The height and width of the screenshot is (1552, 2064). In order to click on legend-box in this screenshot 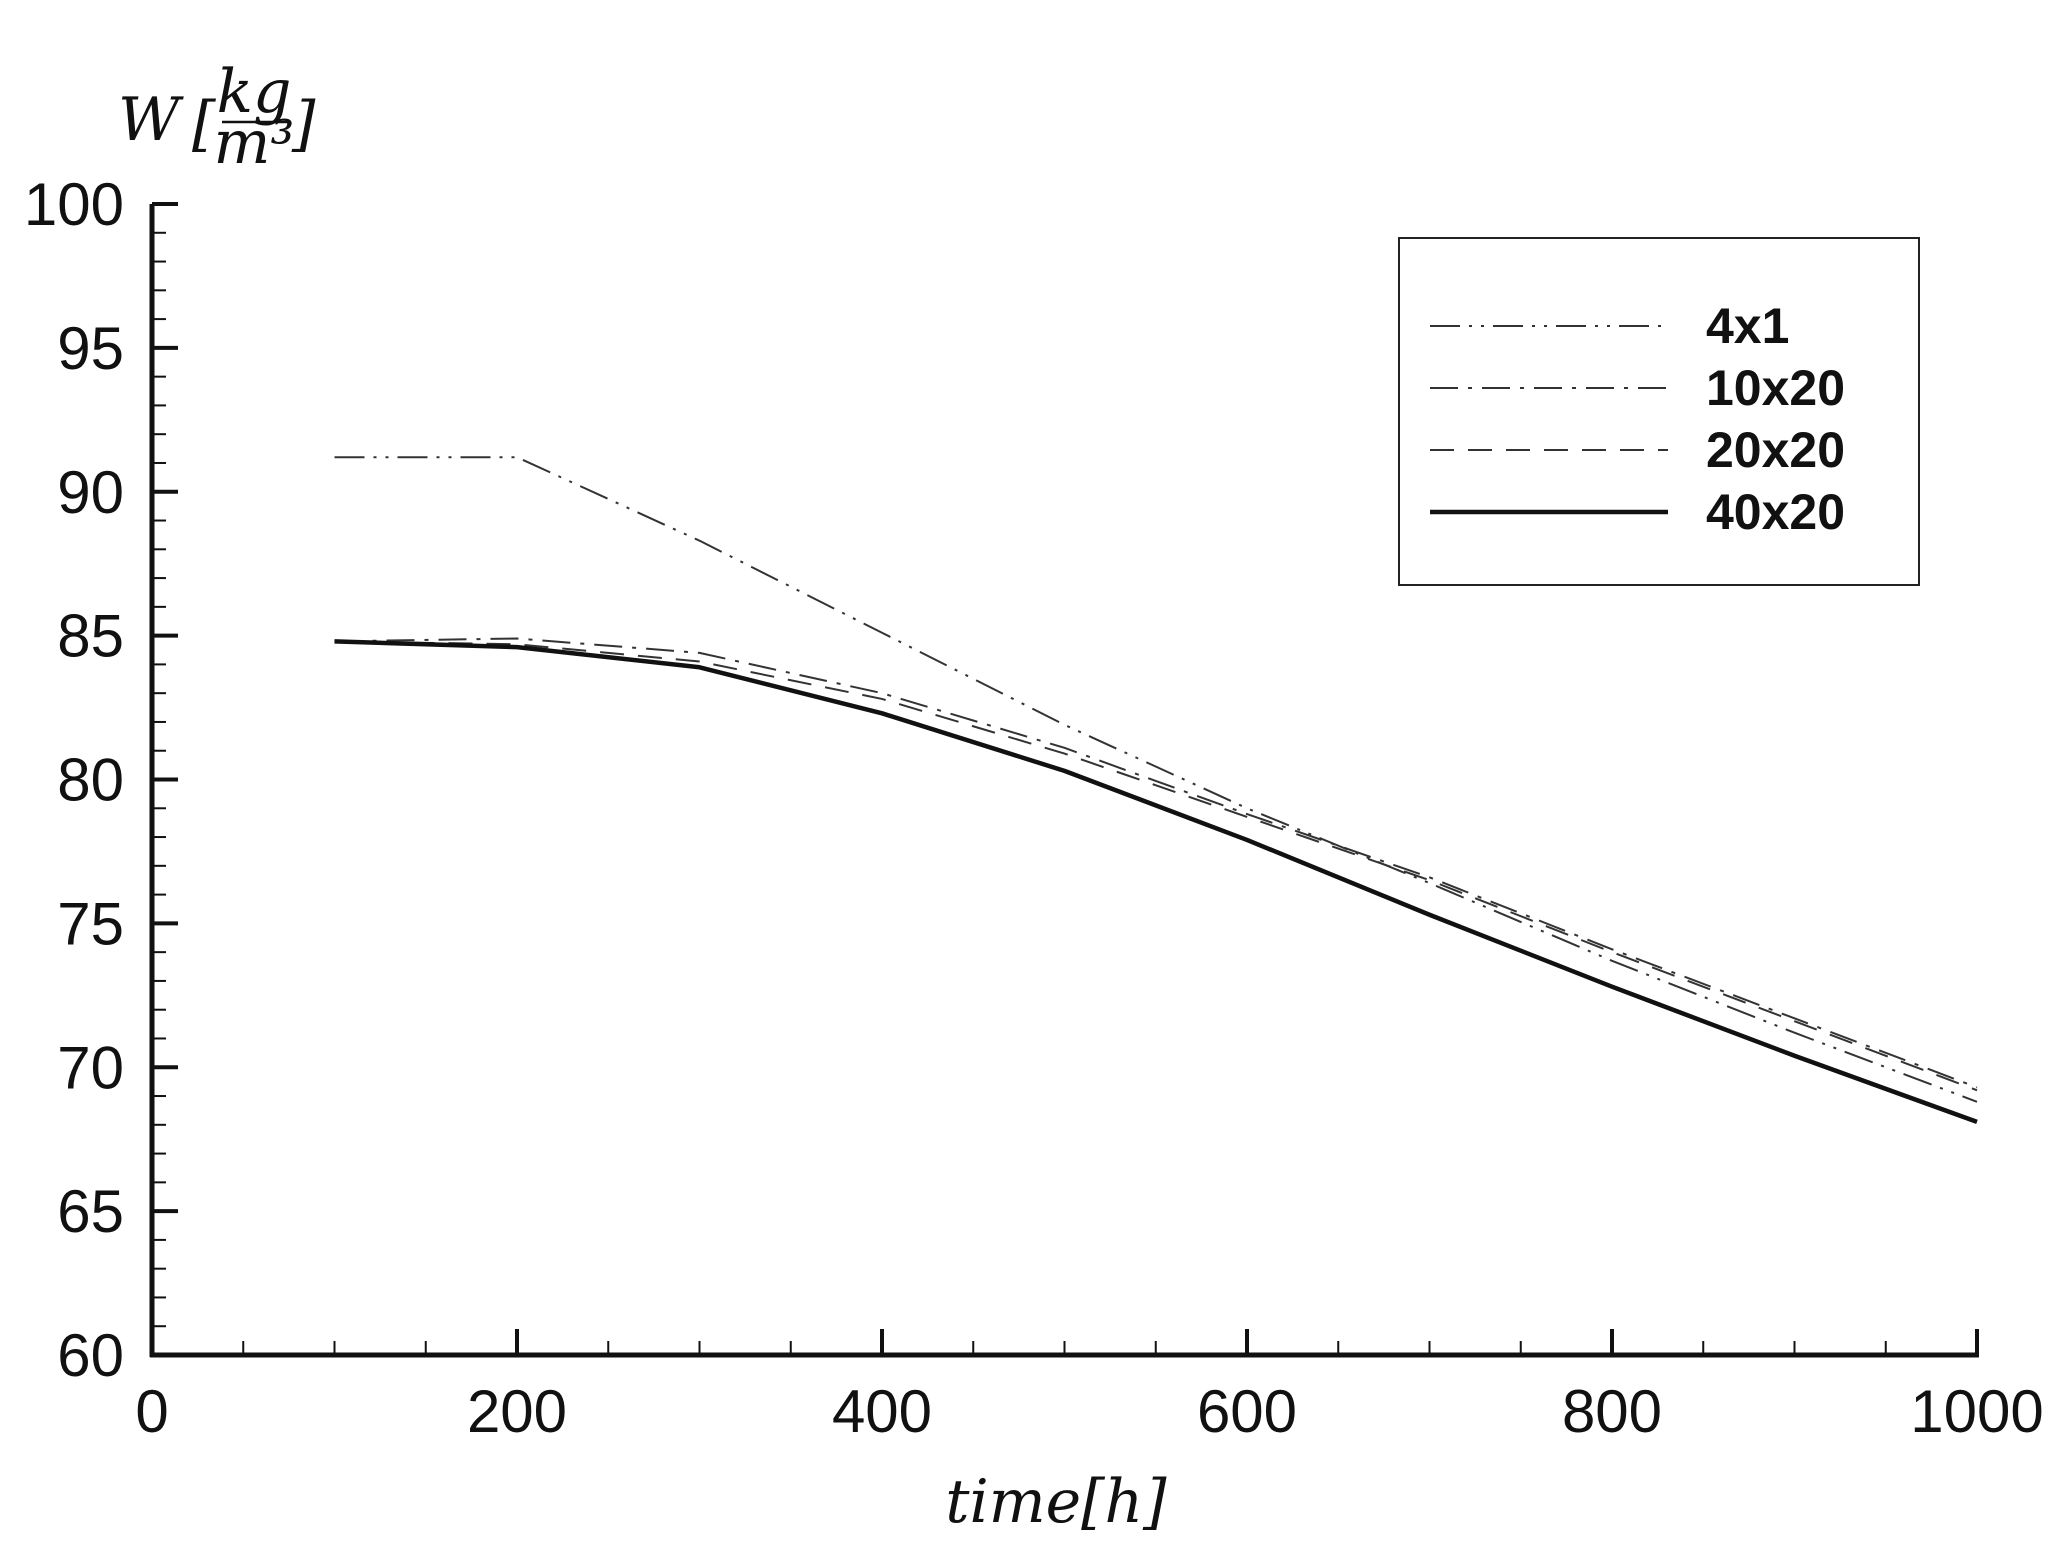, I will do `click(1659, 411)`.